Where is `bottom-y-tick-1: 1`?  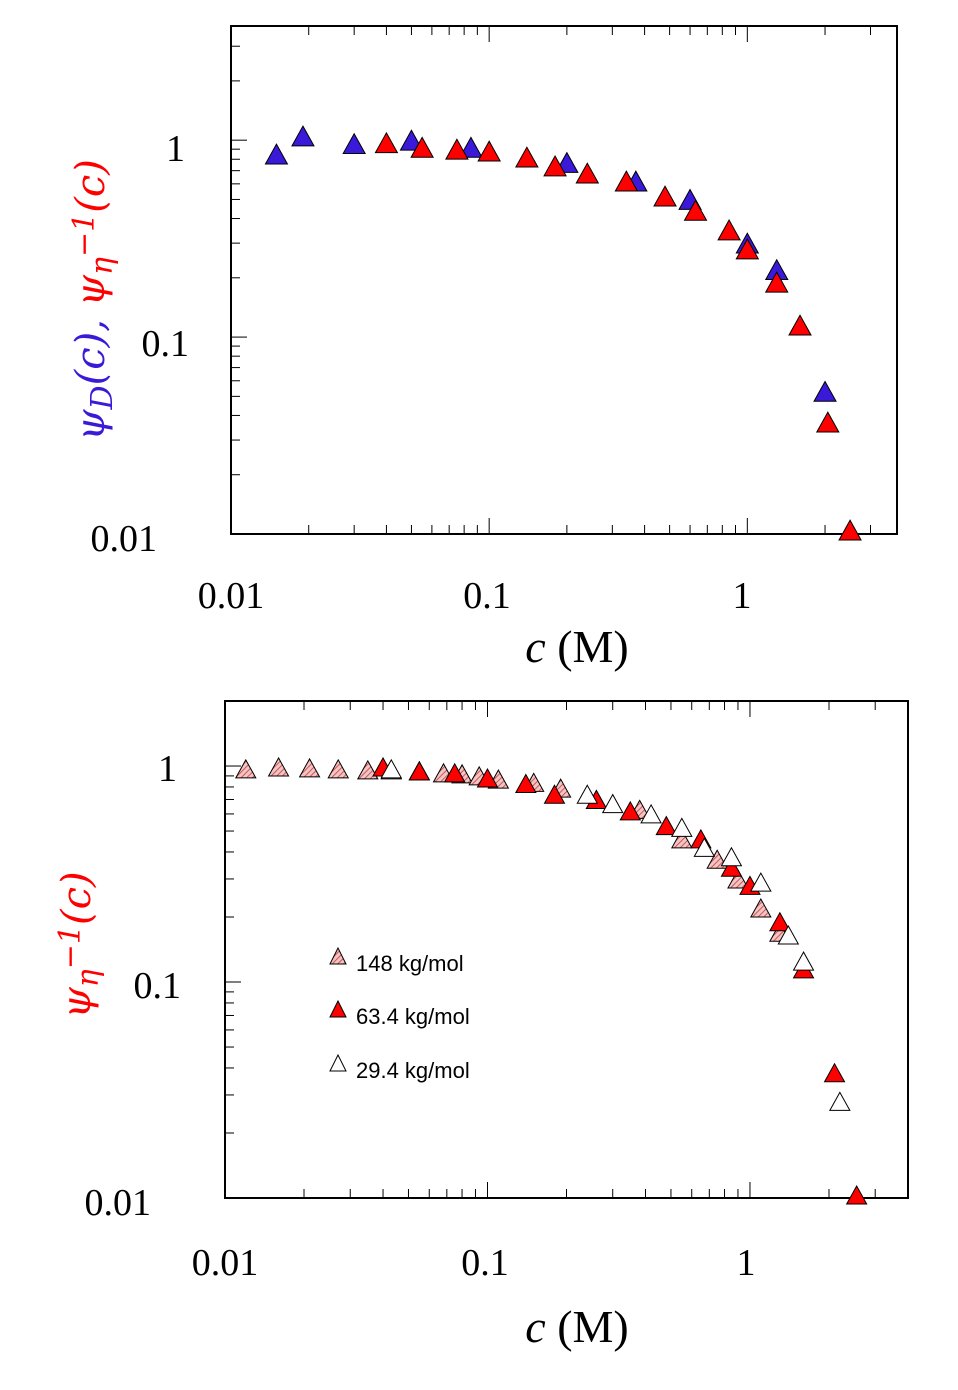
bottom-y-tick-1: 1 is located at coordinates (167, 769).